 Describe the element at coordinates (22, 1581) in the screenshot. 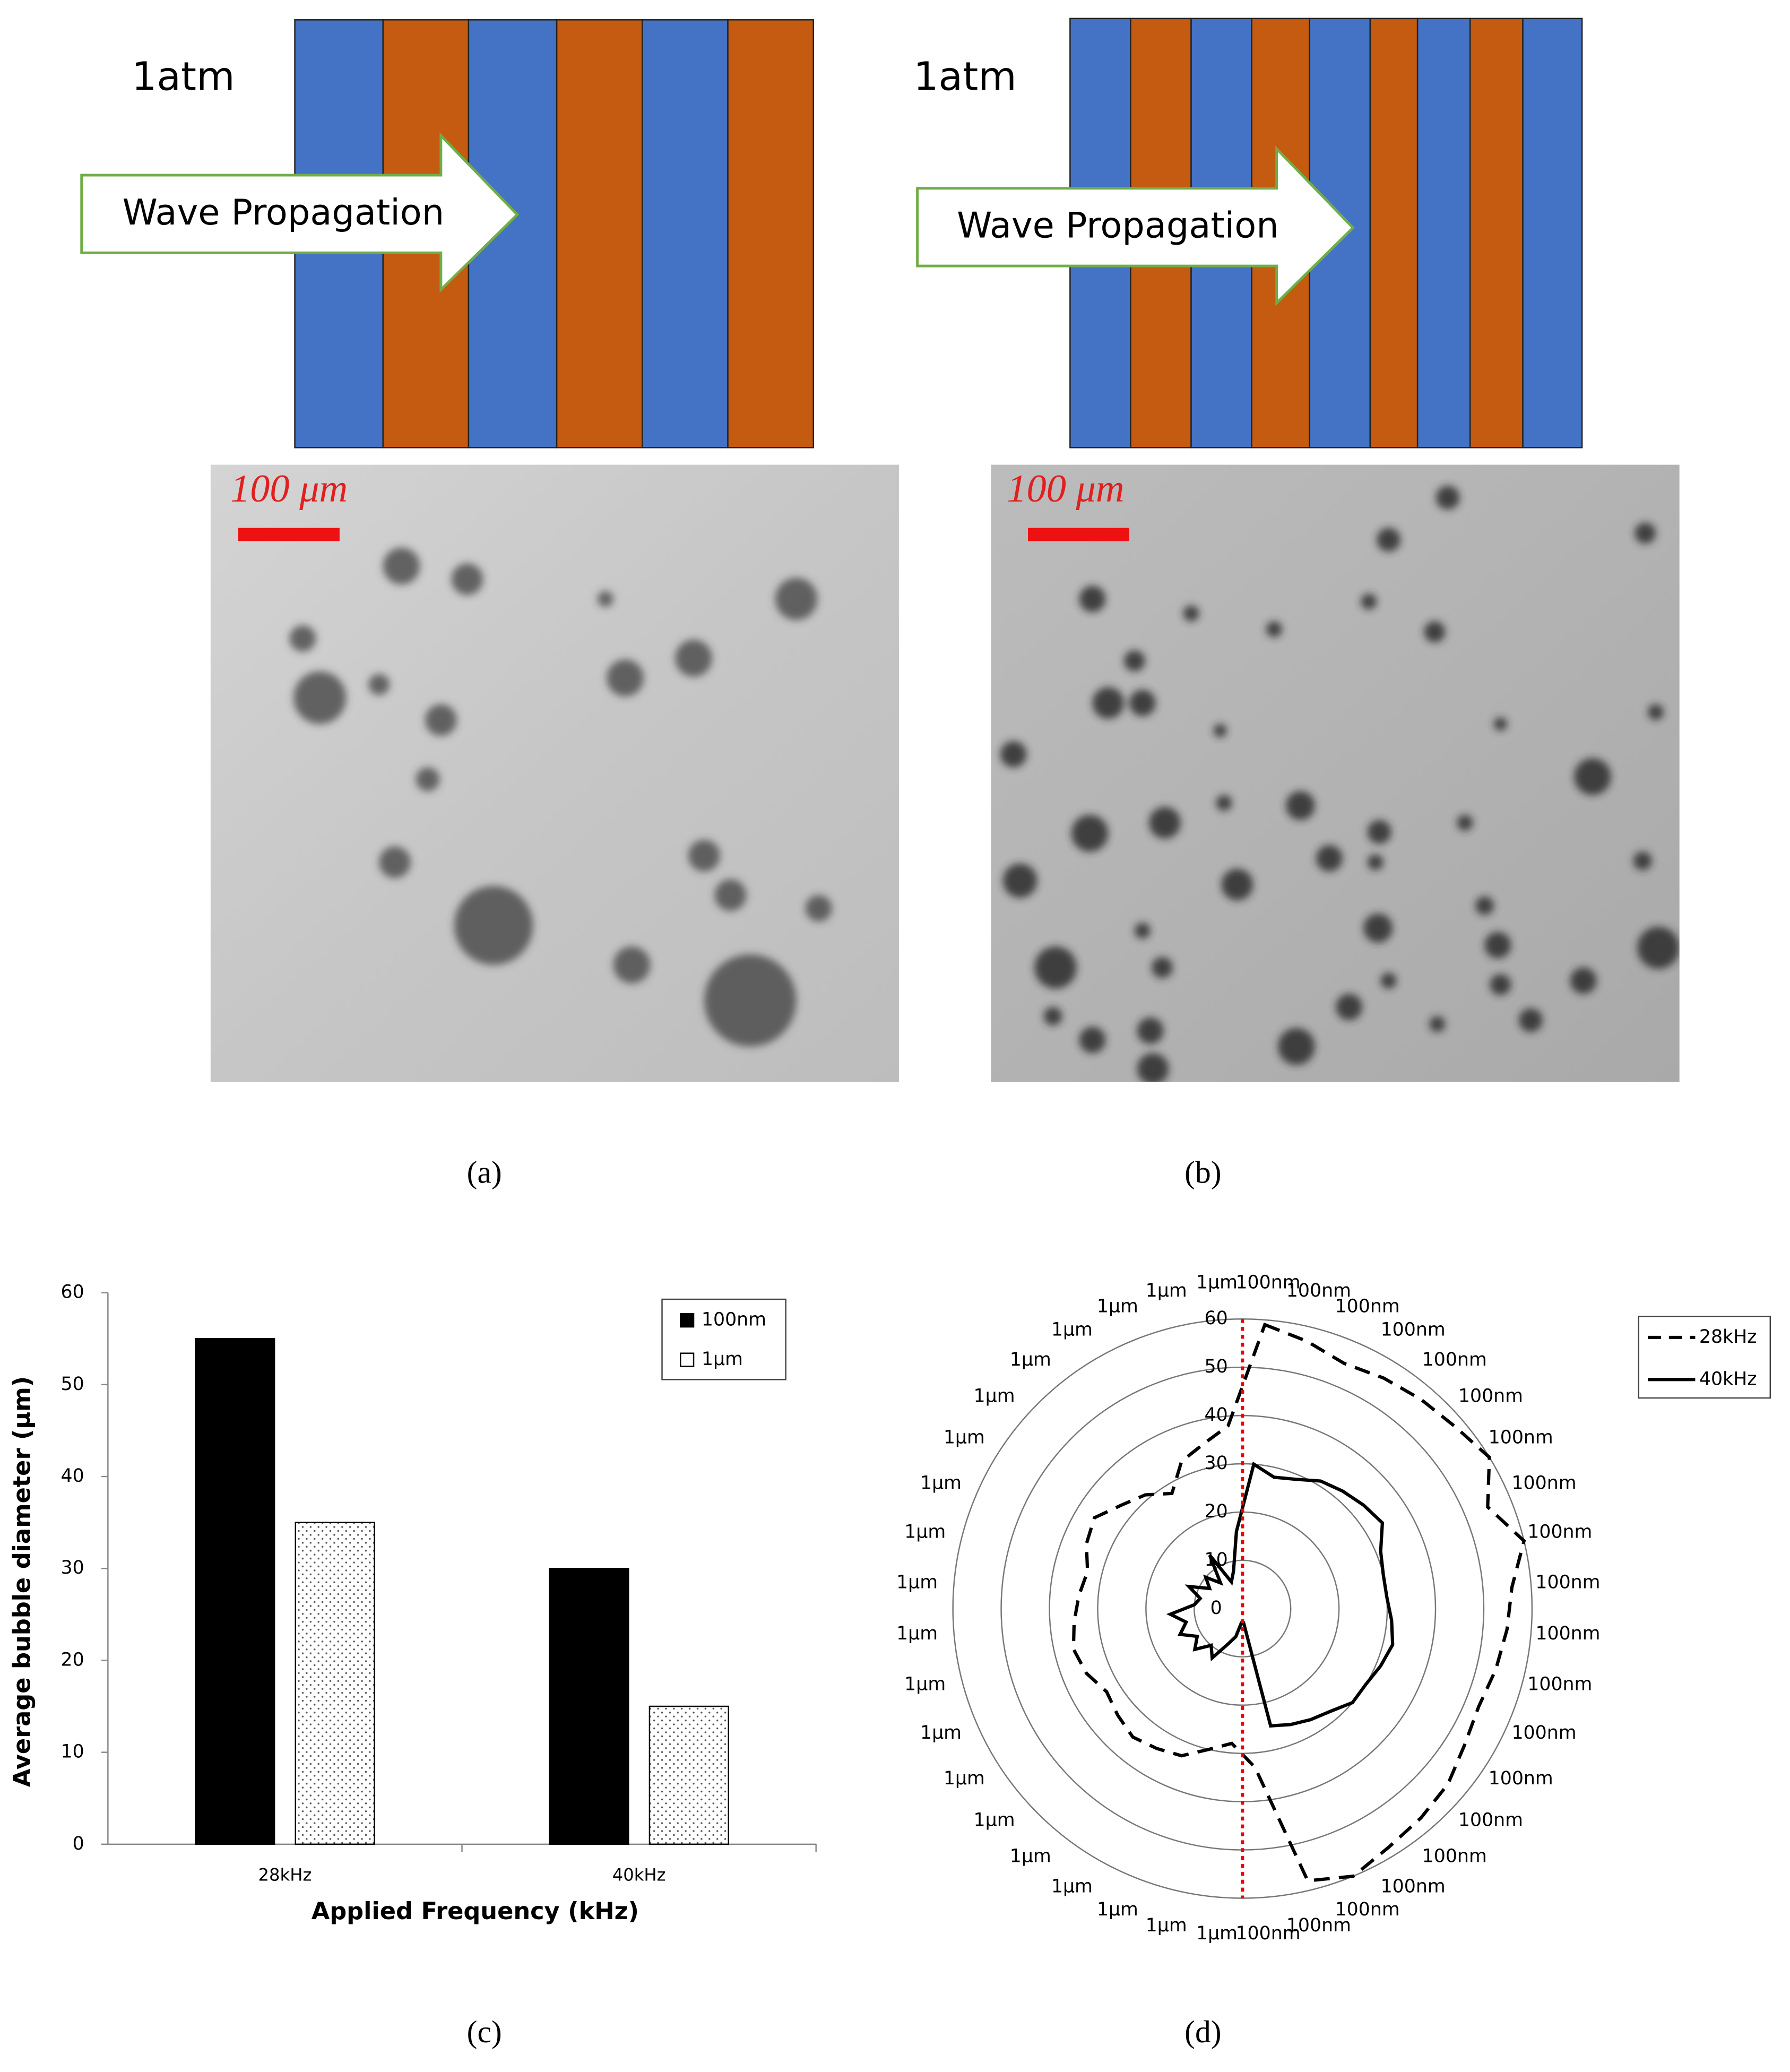

I see `y-axis-label: Average bubble diameter (μm)` at that location.